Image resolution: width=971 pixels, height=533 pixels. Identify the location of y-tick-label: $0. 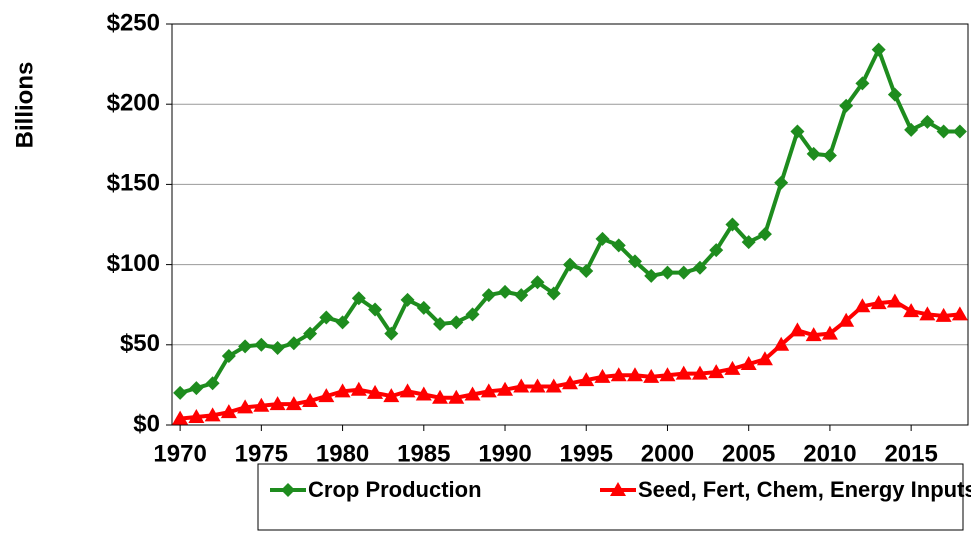
(146, 423).